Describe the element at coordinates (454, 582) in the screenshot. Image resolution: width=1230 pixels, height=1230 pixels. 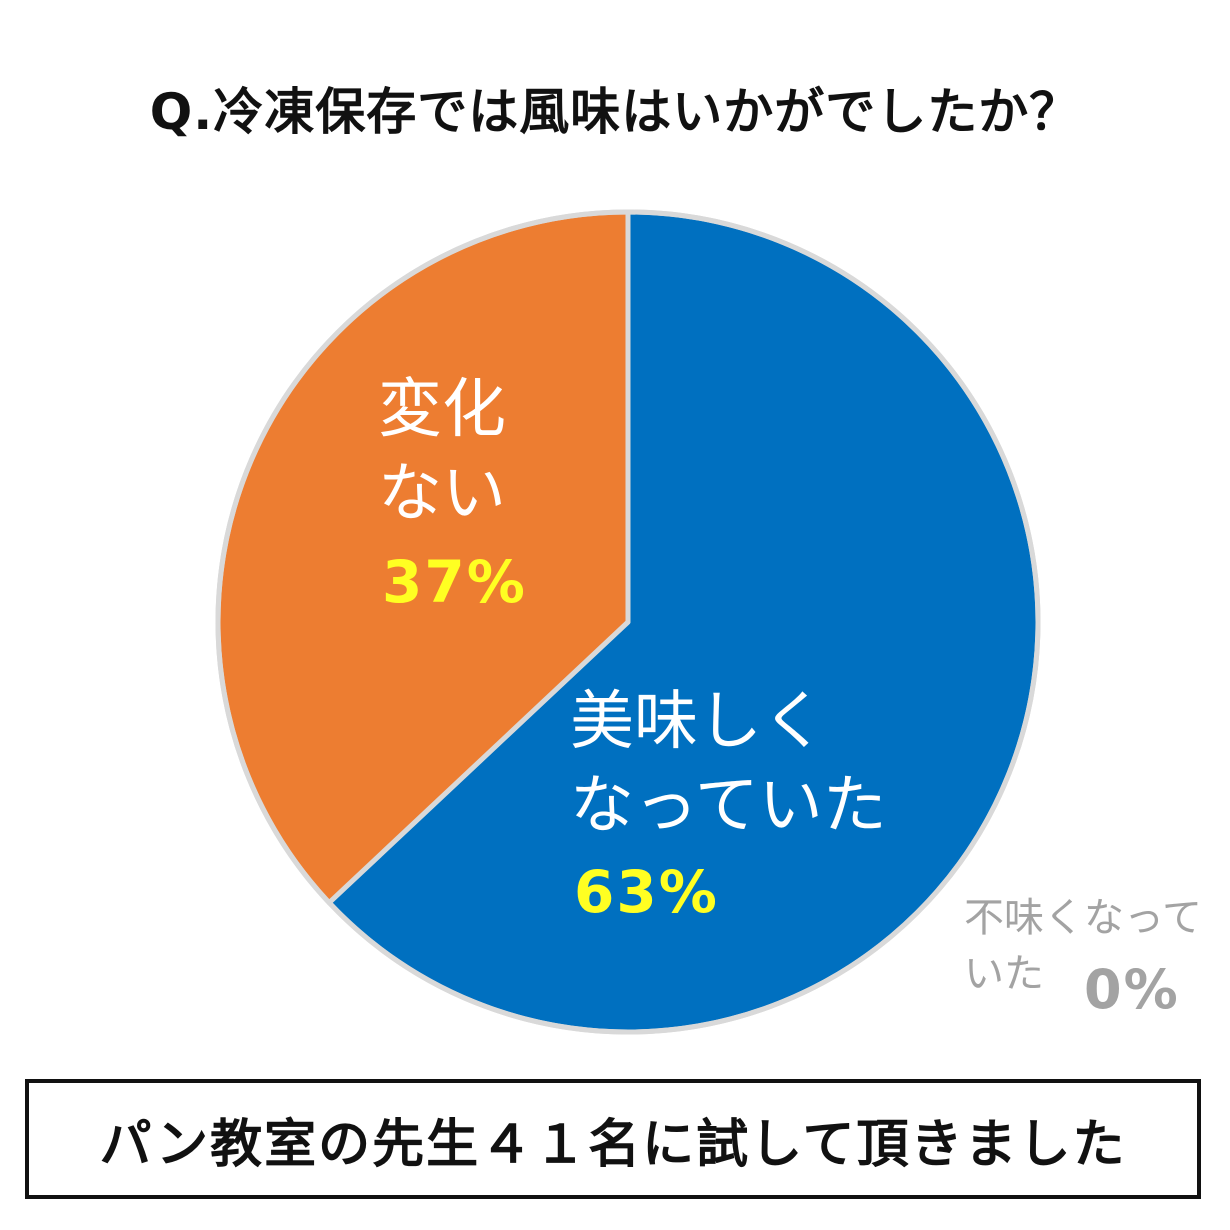
I see `slice-value-no-change: 37%` at that location.